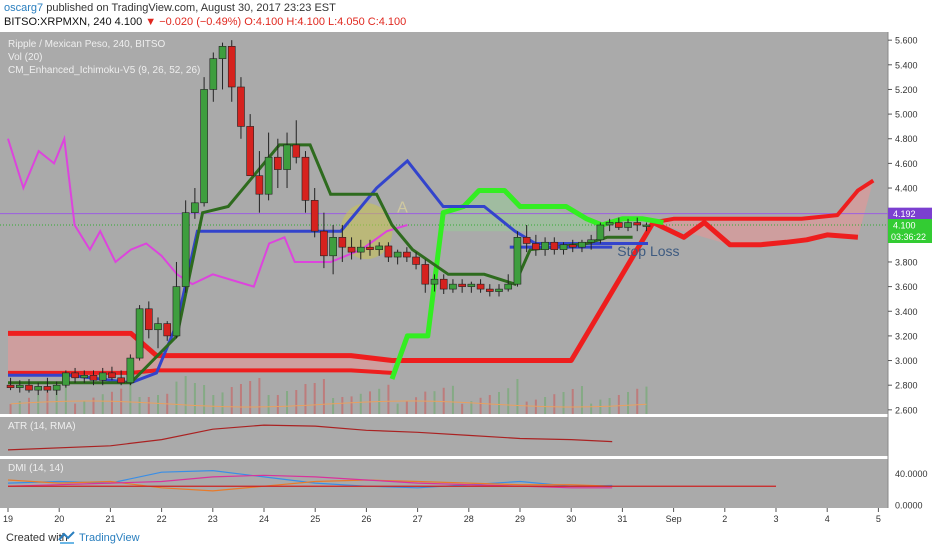 This screenshot has width=932, height=550. What do you see at coordinates (37, 538) in the screenshot?
I see `created-with-label: Created with` at bounding box center [37, 538].